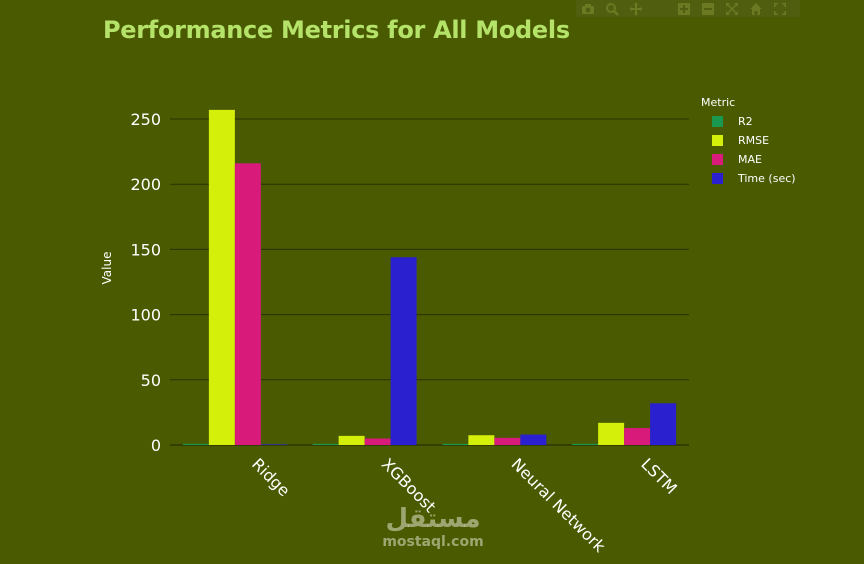 This screenshot has height=564, width=864. Describe the element at coordinates (151, 380) in the screenshot. I see `y-tick-label: 50` at that location.